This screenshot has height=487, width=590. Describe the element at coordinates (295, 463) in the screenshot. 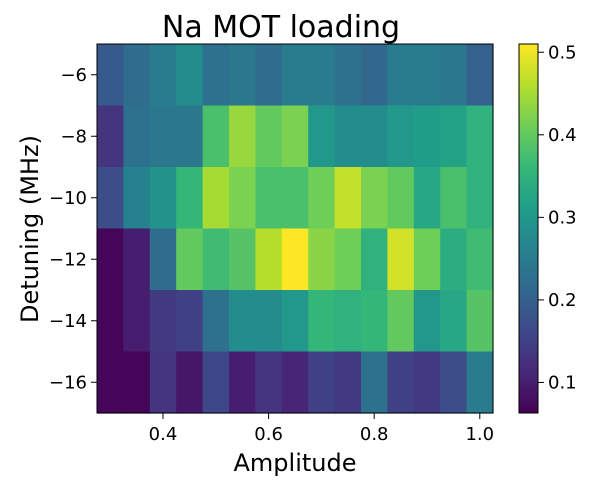

I see `x-axis-label: Amplitude` at that location.